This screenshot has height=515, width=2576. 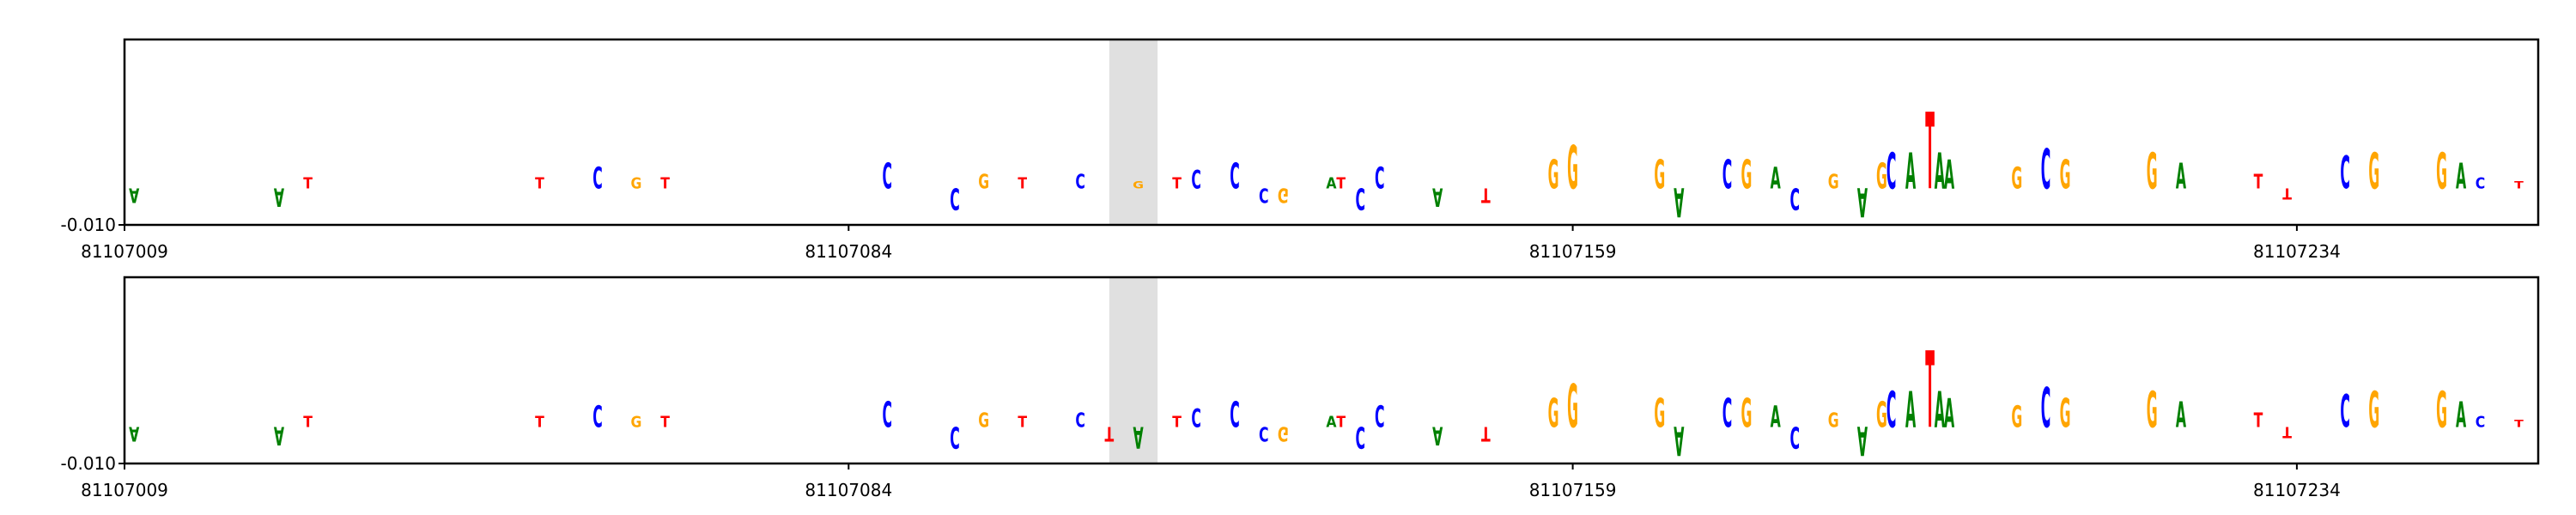 I want to click on x-tick-label: 81107084, so click(x=848, y=490).